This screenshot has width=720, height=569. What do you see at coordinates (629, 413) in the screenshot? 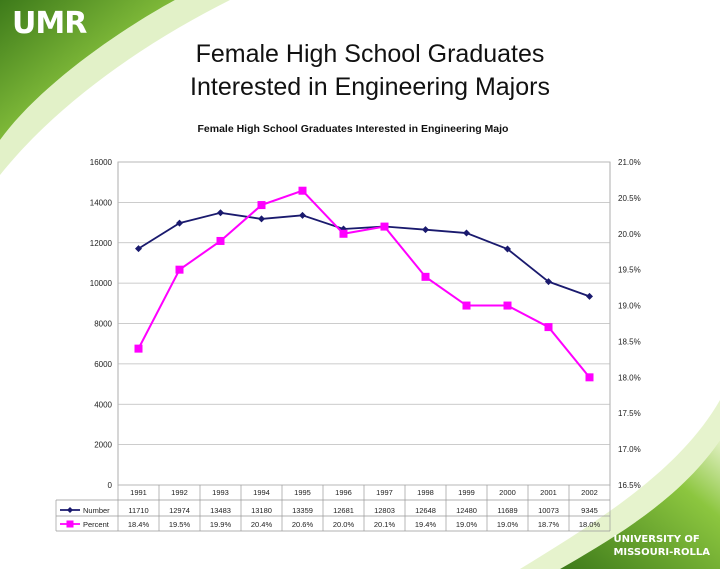
I see `y-right-tick-label: 17.5%` at bounding box center [629, 413].